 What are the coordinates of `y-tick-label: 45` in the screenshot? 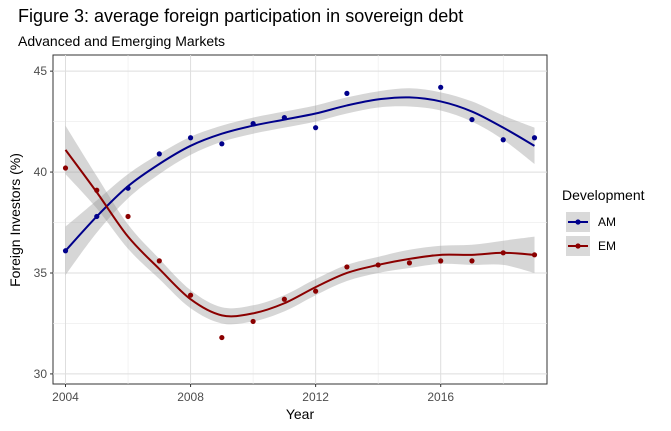 It's located at (41, 71).